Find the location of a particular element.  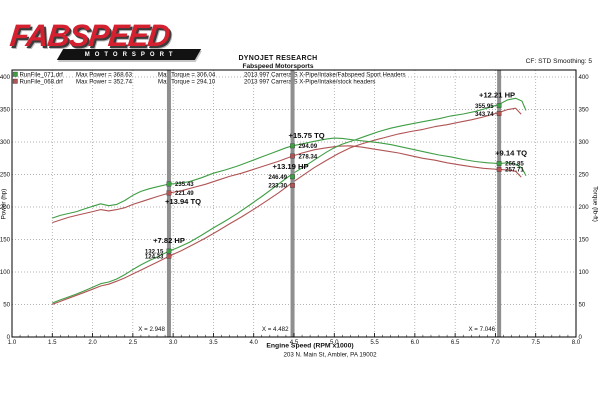

legend-runfile: RunFile_071.drf is located at coordinates (42, 74).